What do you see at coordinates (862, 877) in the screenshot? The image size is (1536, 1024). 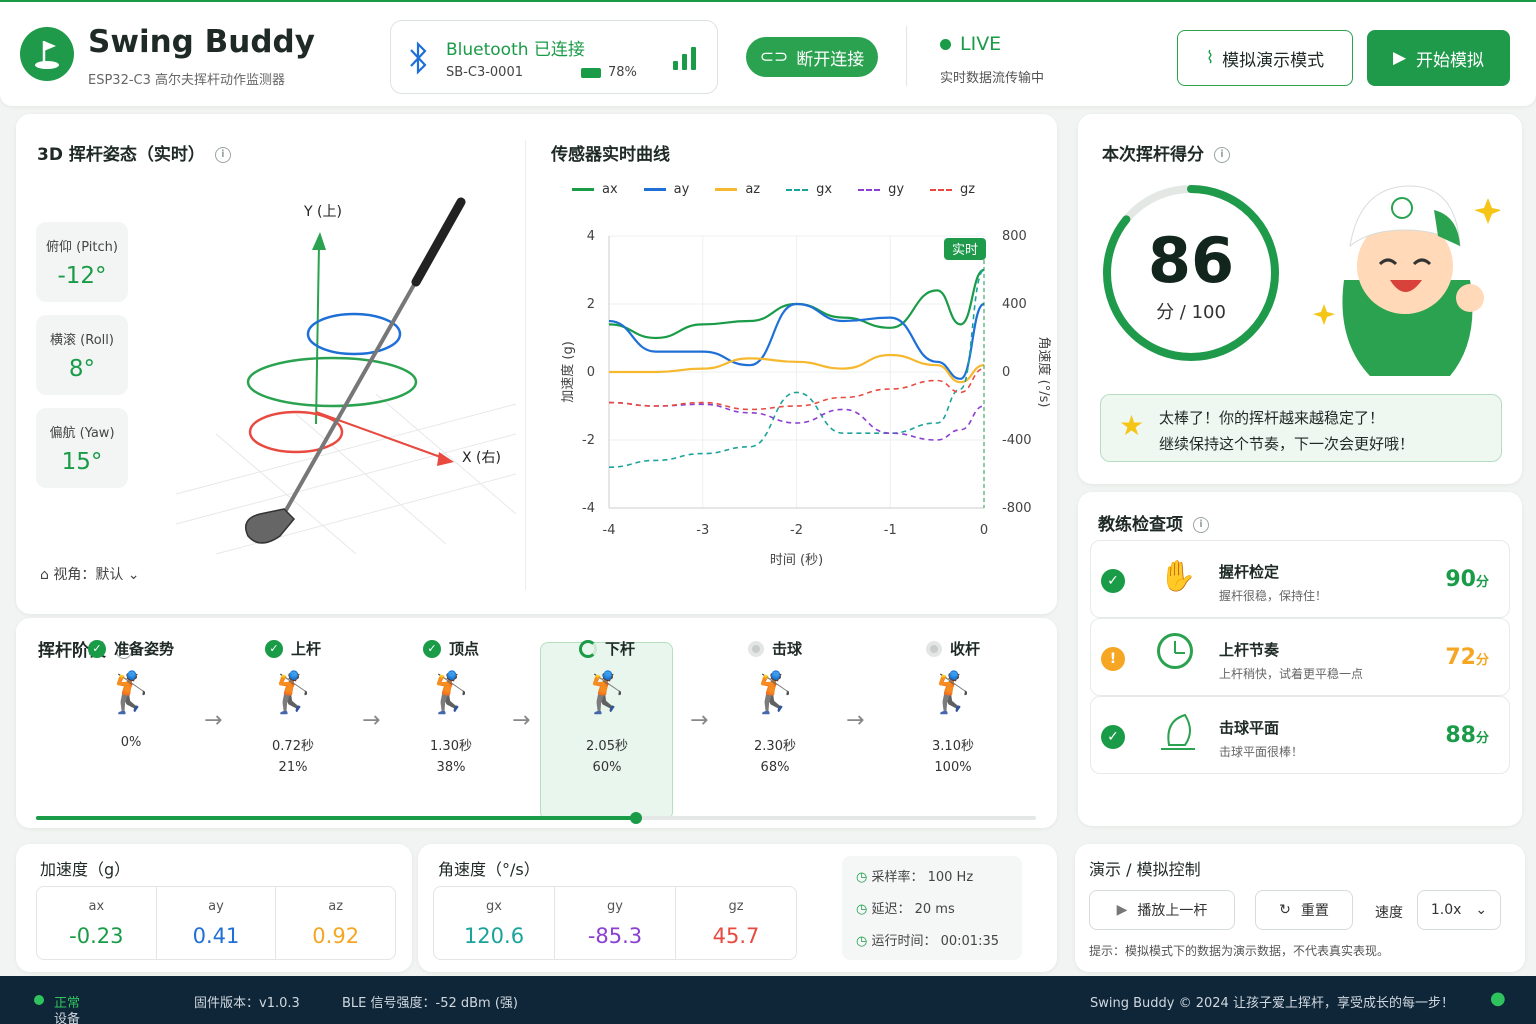 I see `clock-icon: ◷` at bounding box center [862, 877].